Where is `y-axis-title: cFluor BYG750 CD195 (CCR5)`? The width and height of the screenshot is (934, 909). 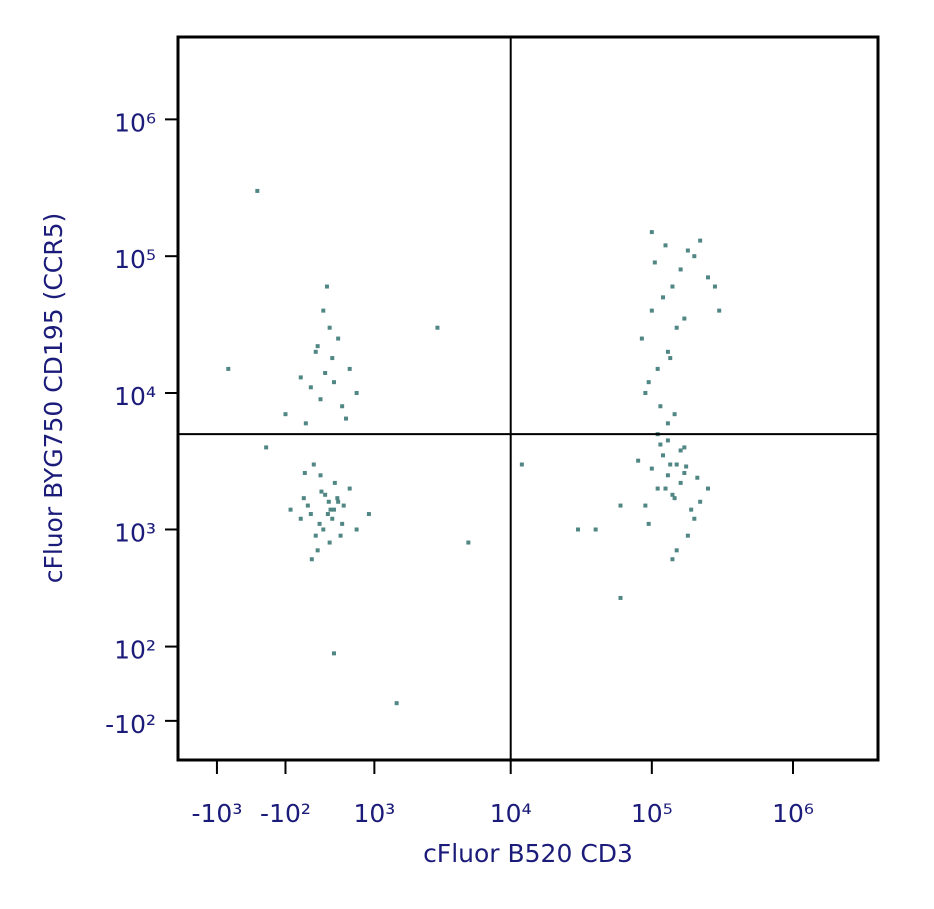 y-axis-title: cFluor BYG750 CD195 (CCR5) is located at coordinates (53, 398).